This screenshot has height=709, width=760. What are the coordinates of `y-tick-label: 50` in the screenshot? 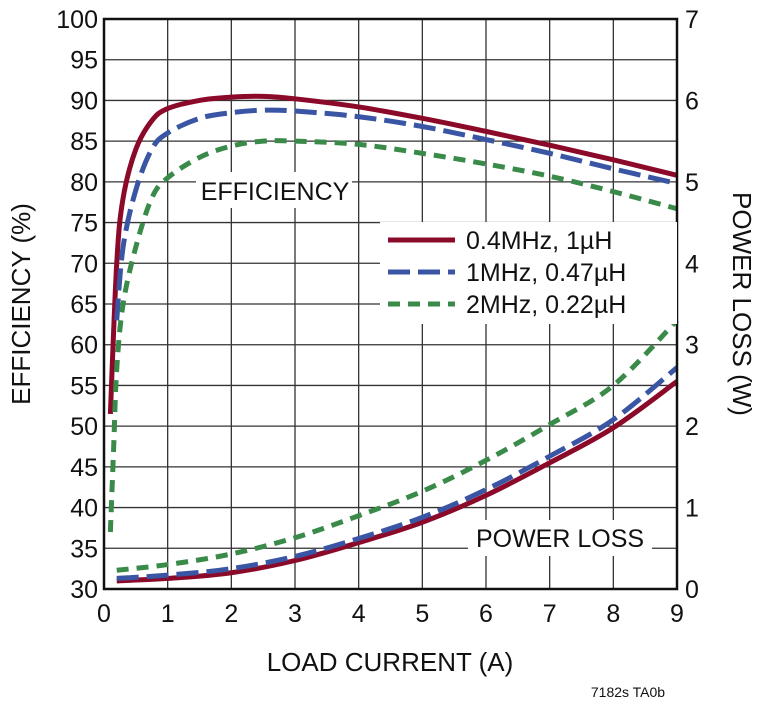 It's located at (84, 427).